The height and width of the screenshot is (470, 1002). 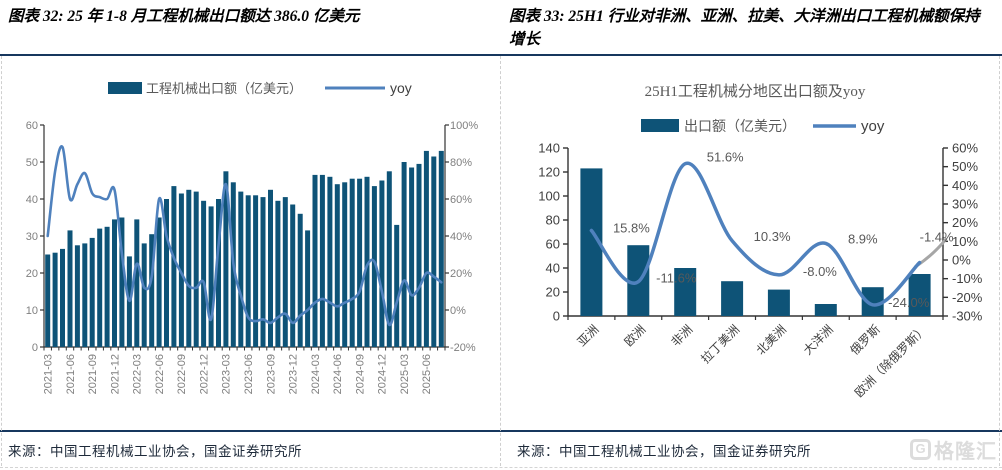 I want to click on x-axis-label: 拉丁美洲, so click(x=720, y=344).